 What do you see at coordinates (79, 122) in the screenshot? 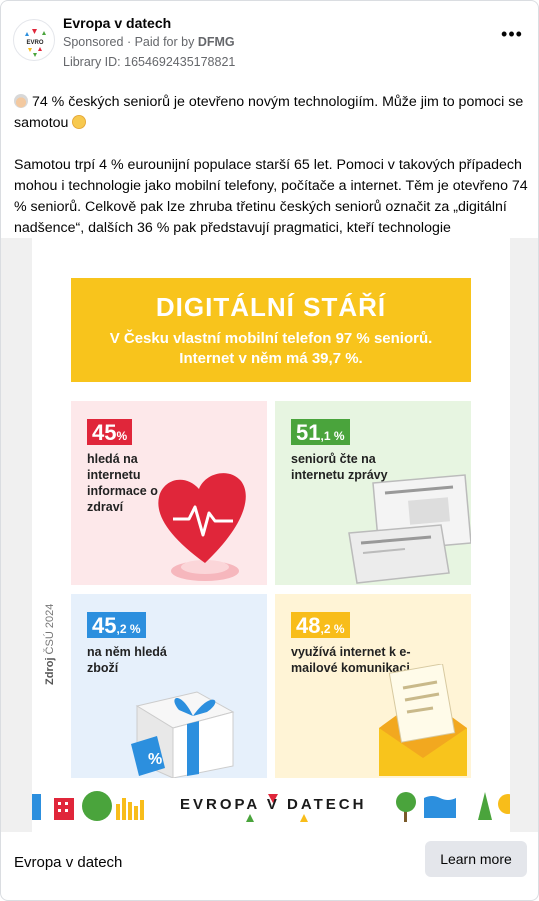
I see `sad-face-emoji-icon` at bounding box center [79, 122].